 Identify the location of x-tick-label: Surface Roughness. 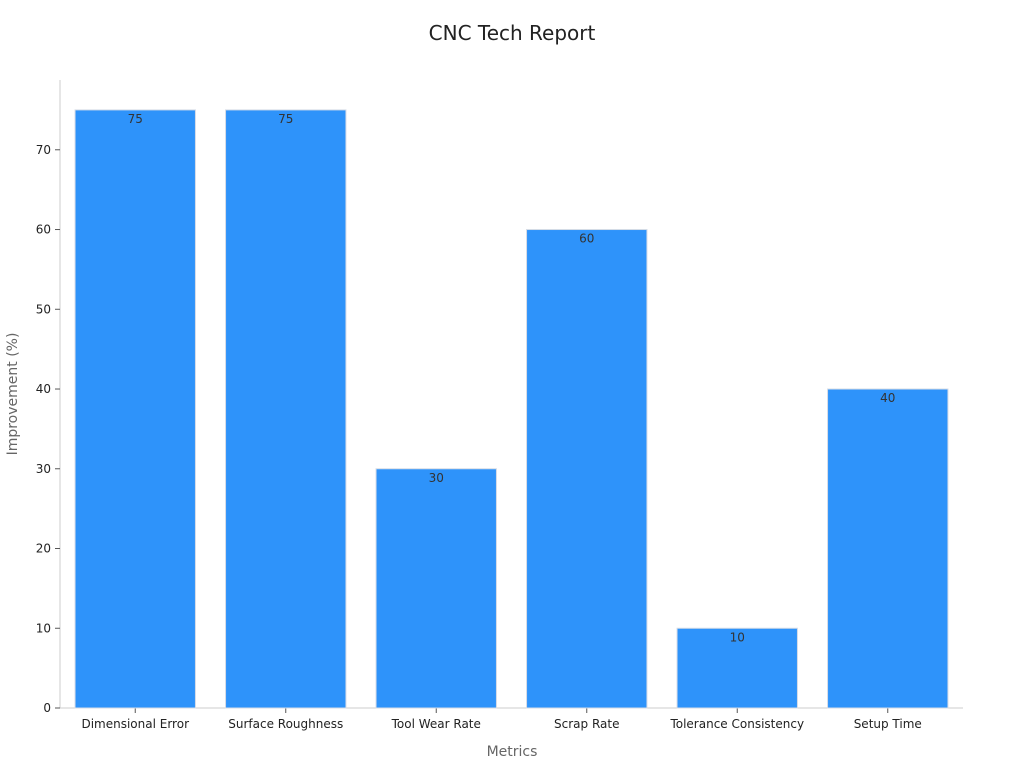
(285, 724).